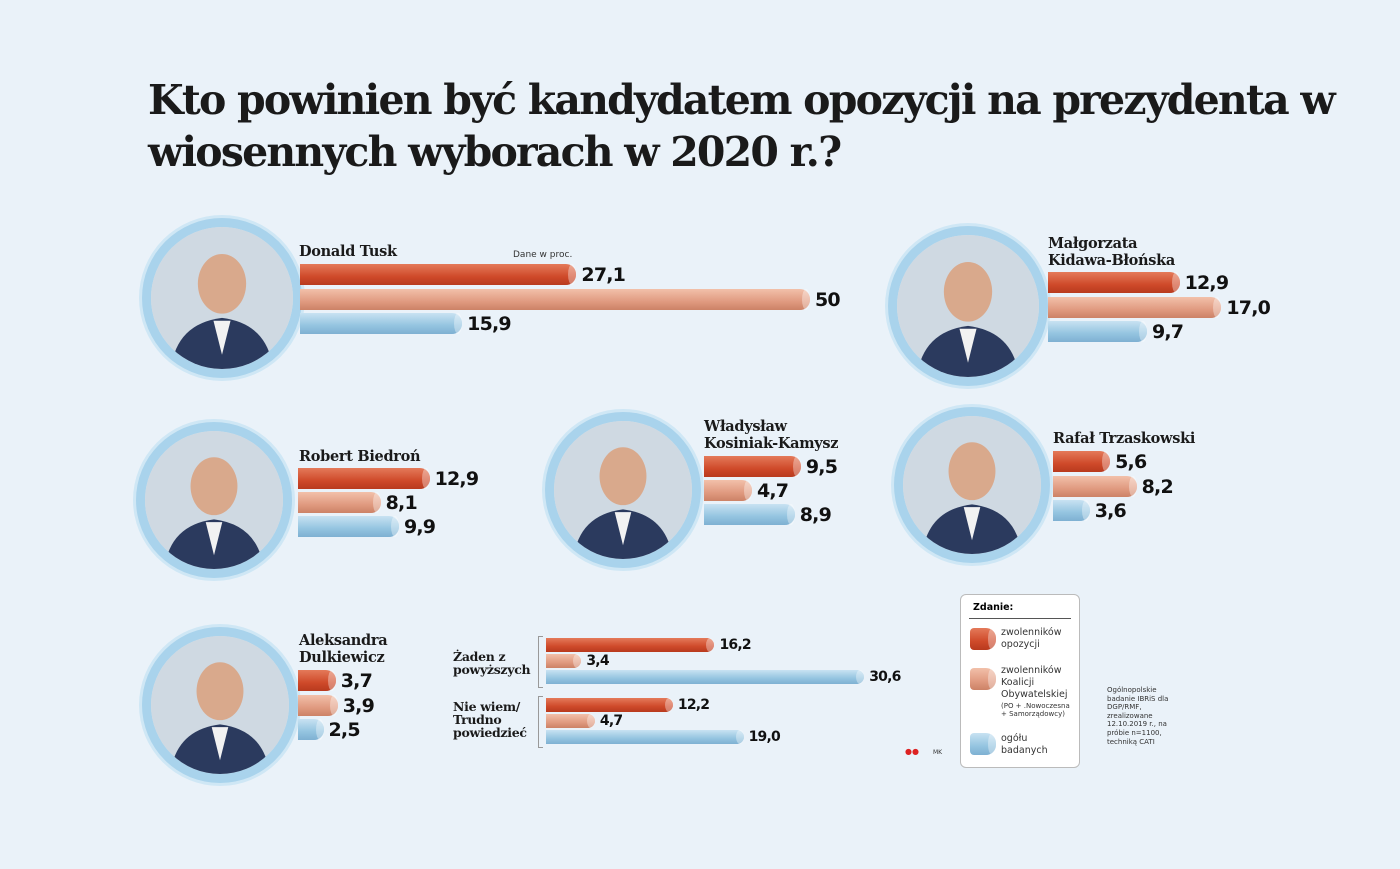 This screenshot has width=1400, height=869. What do you see at coordinates (597, 661) in the screenshot?
I see `value-label-ko: 3,4` at bounding box center [597, 661].